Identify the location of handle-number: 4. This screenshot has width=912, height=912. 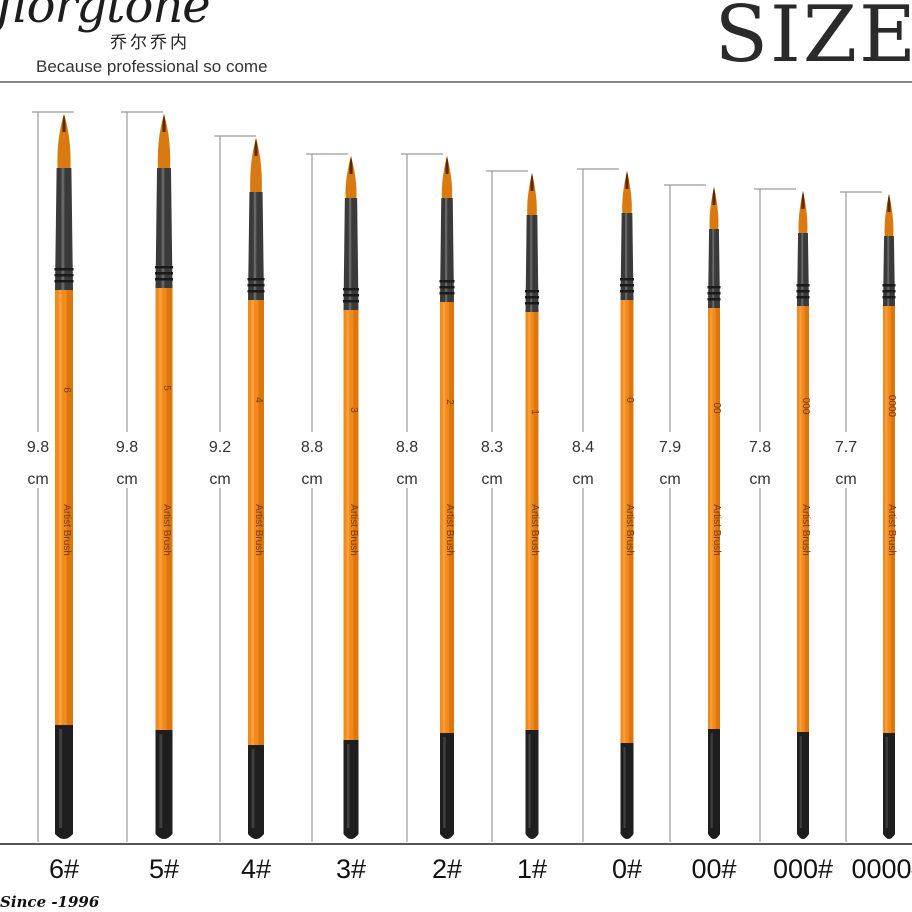
(258, 400).